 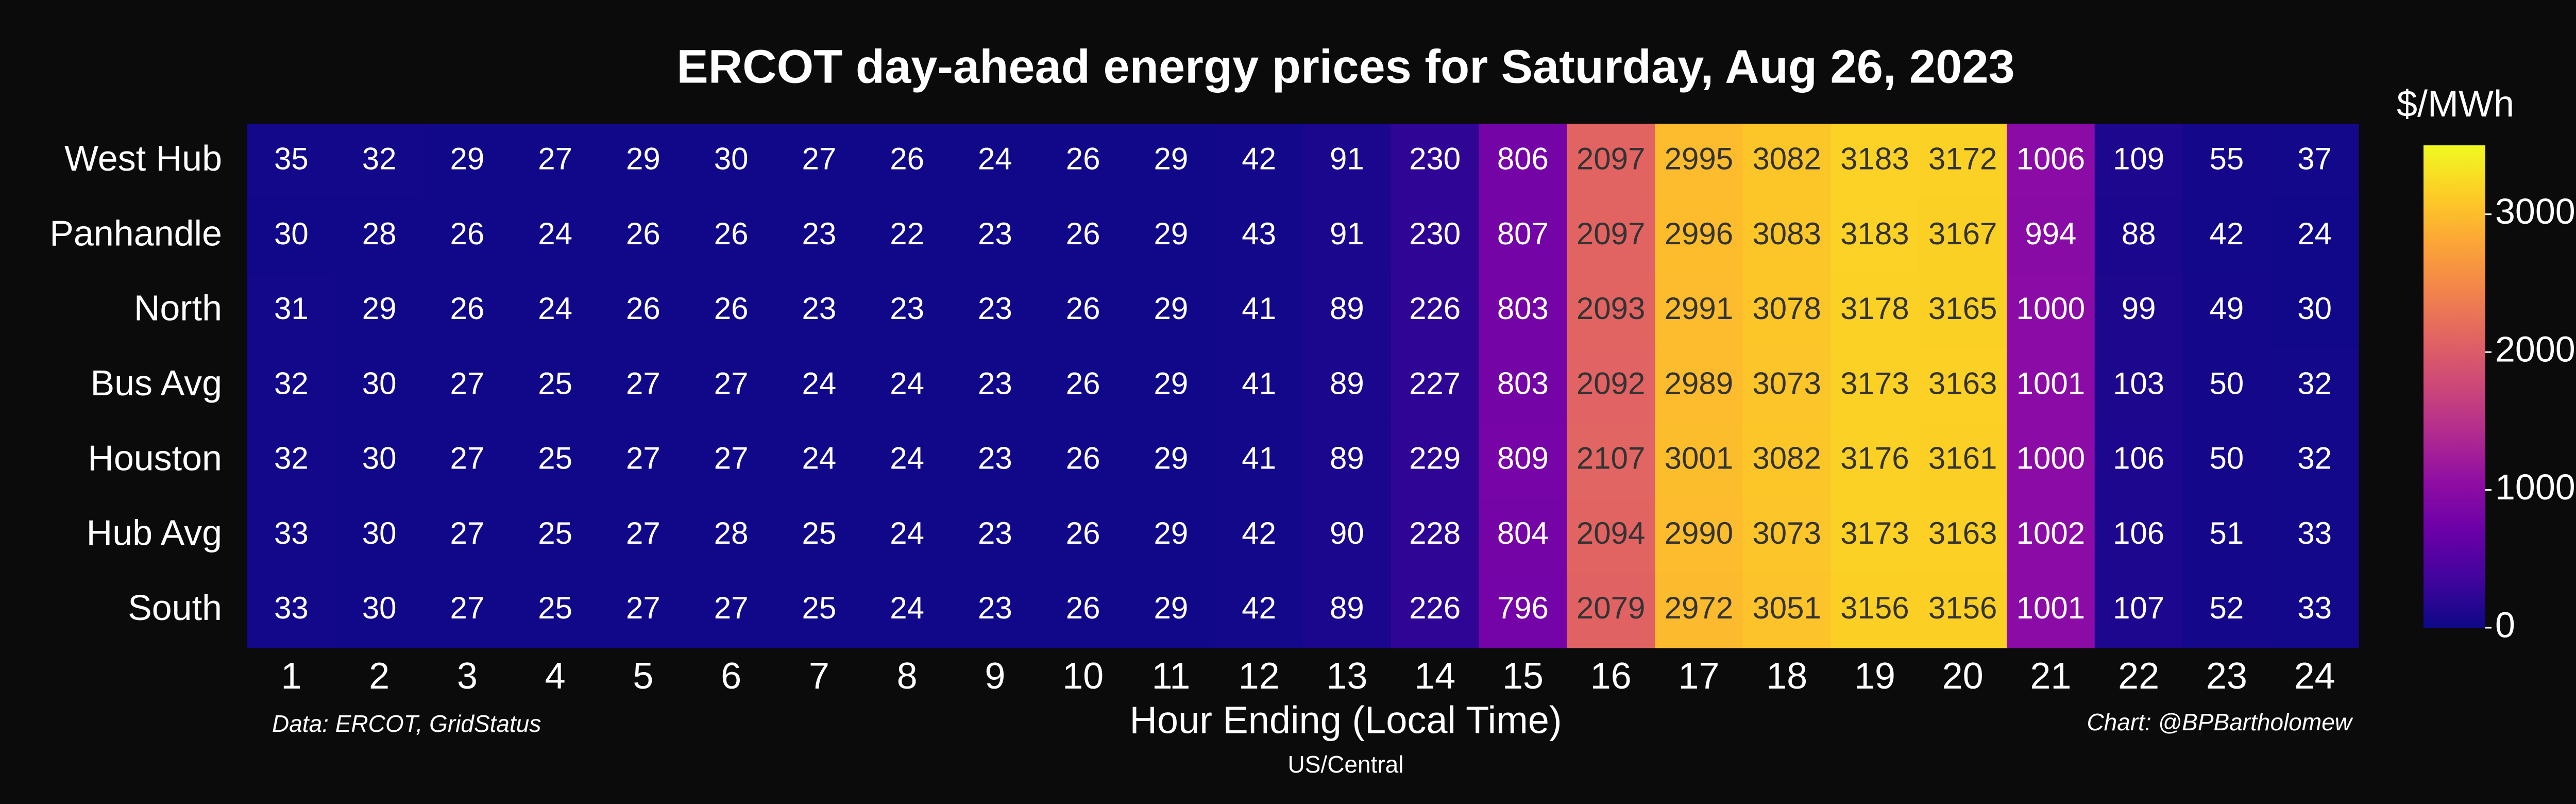 What do you see at coordinates (1611, 676) in the screenshot?
I see `x-tick-label: 16` at bounding box center [1611, 676].